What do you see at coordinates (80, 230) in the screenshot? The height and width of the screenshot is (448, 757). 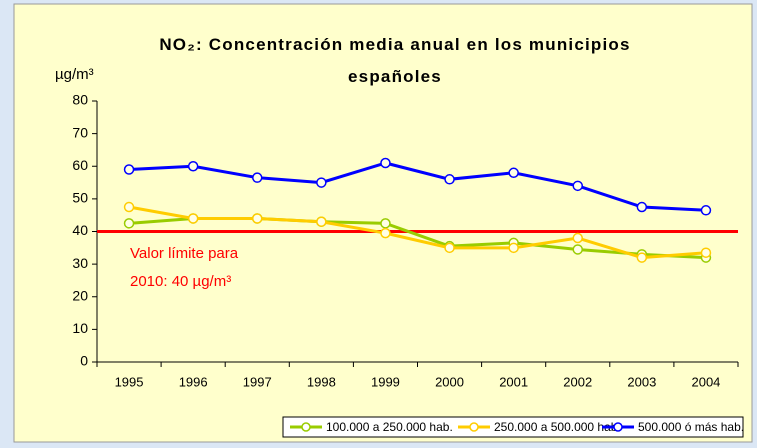 I see `y-tick-label: 40` at bounding box center [80, 230].